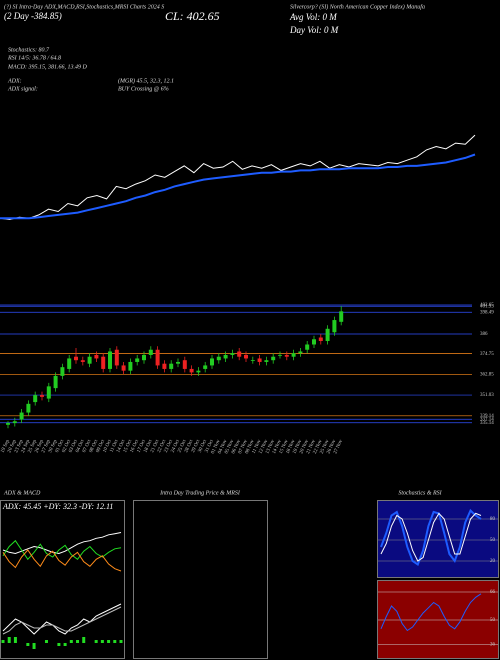  Describe the element at coordinates (493, 519) in the screenshot. I see `y-tick-label: 80` at that location.